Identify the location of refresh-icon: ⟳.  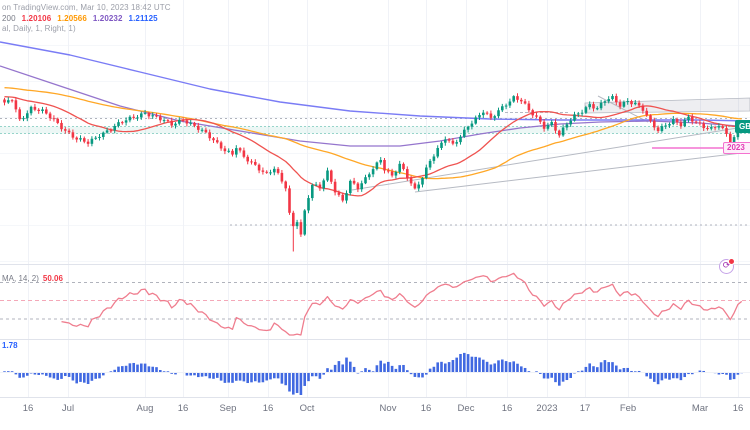
(726, 265).